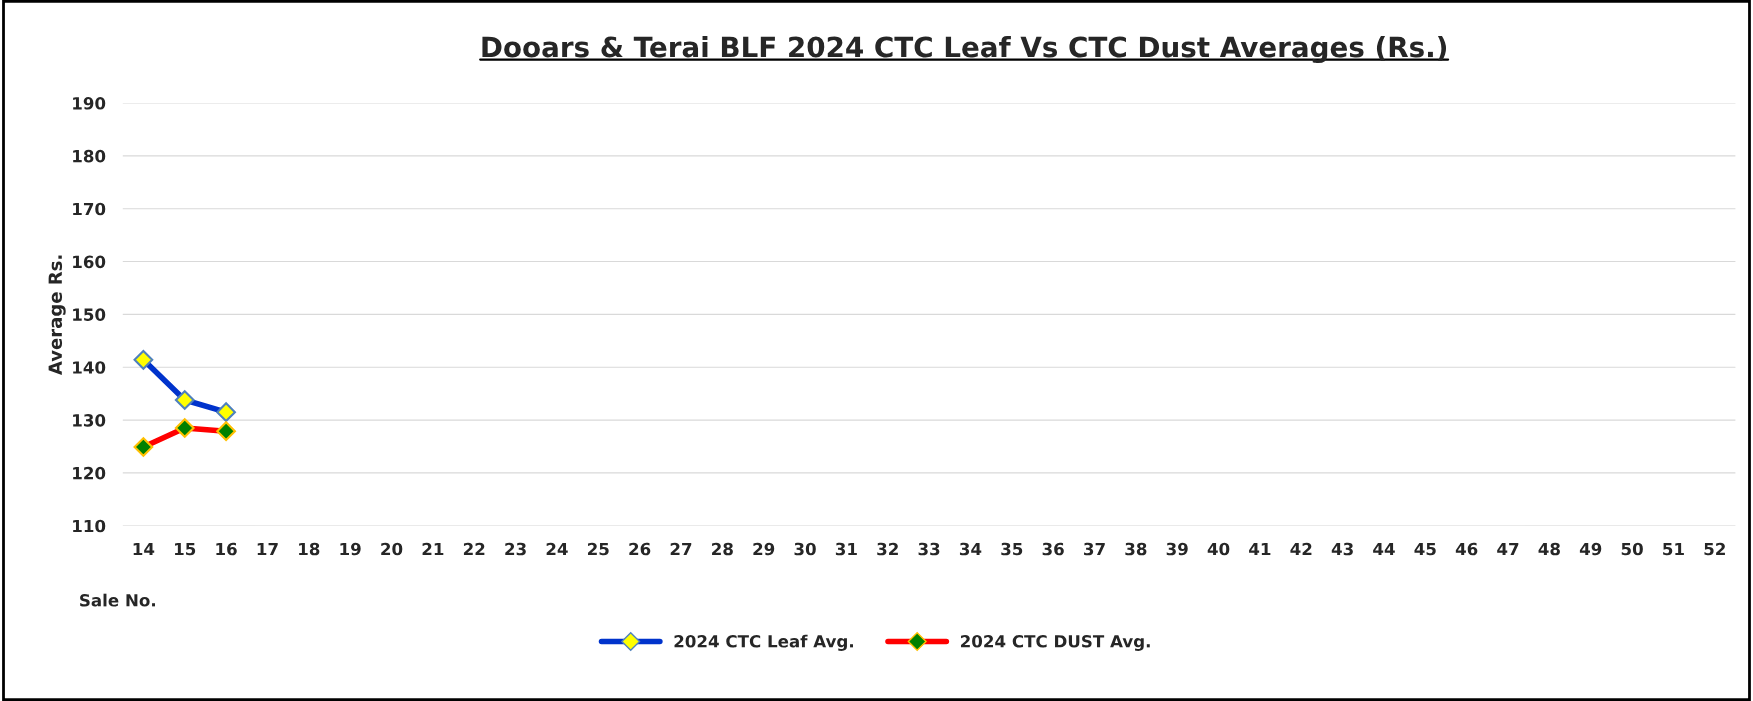  What do you see at coordinates (89, 420) in the screenshot?
I see `y-tick-label: 130` at bounding box center [89, 420].